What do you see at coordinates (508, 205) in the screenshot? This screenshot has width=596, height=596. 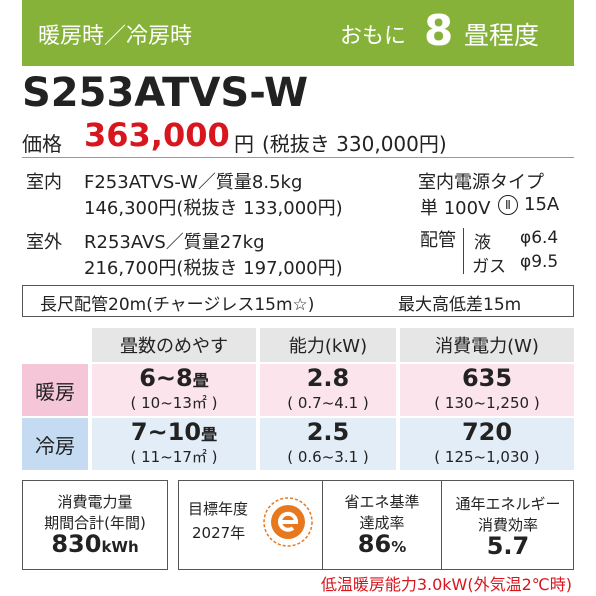 I see `plug-icon: Ⅱ` at bounding box center [508, 205].